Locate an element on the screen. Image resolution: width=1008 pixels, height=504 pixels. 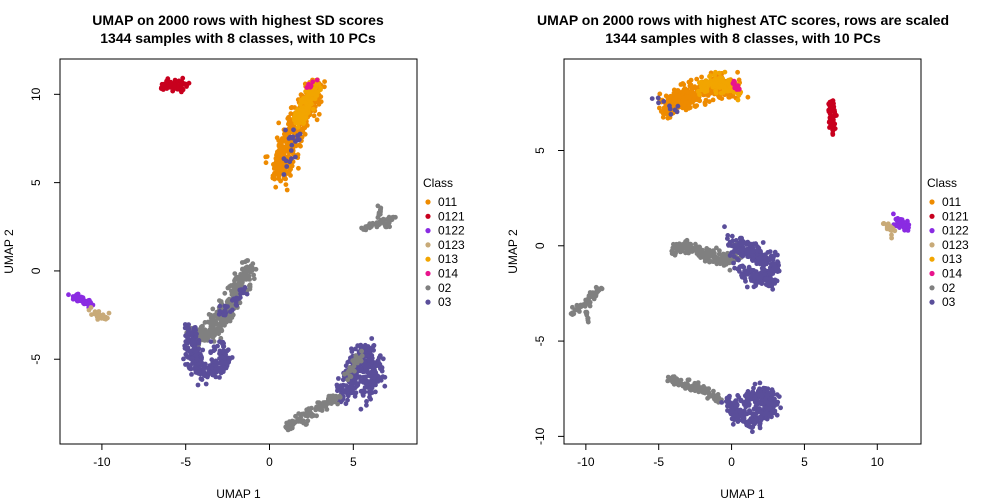
chart-subtitle: 1344 samples with 8 classes, with 10 PCs is located at coordinates (238, 38).